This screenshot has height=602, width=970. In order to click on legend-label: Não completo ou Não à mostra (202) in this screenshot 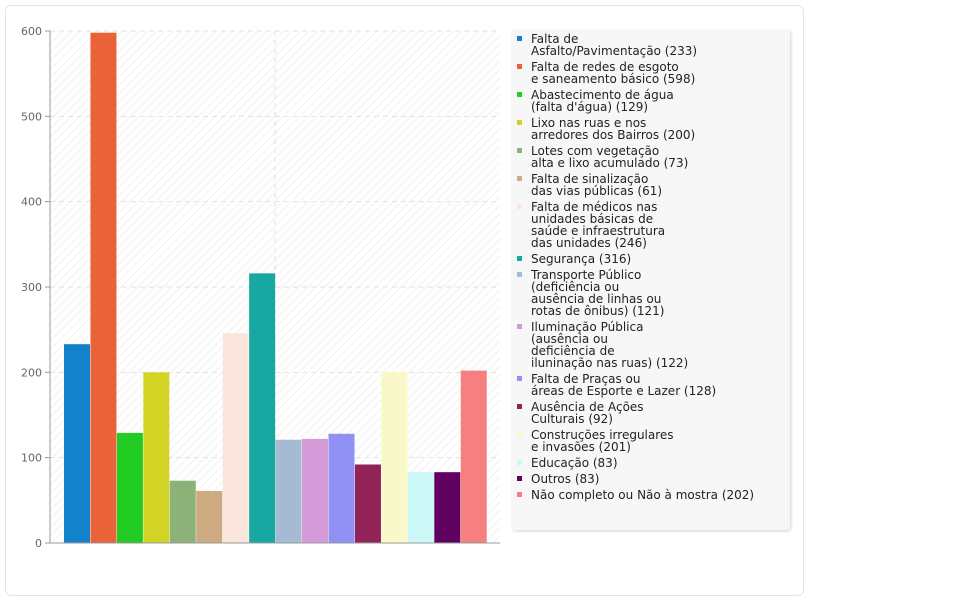, I will do `click(643, 495)`.